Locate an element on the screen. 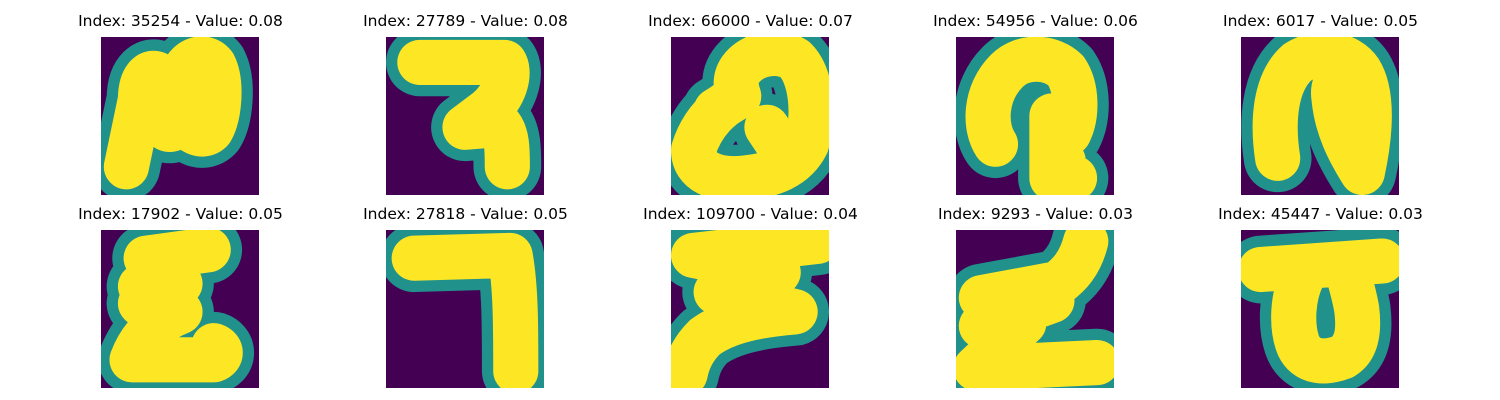  panel-title: Index: 27818 - Value: 0.05 is located at coordinates (465, 214).